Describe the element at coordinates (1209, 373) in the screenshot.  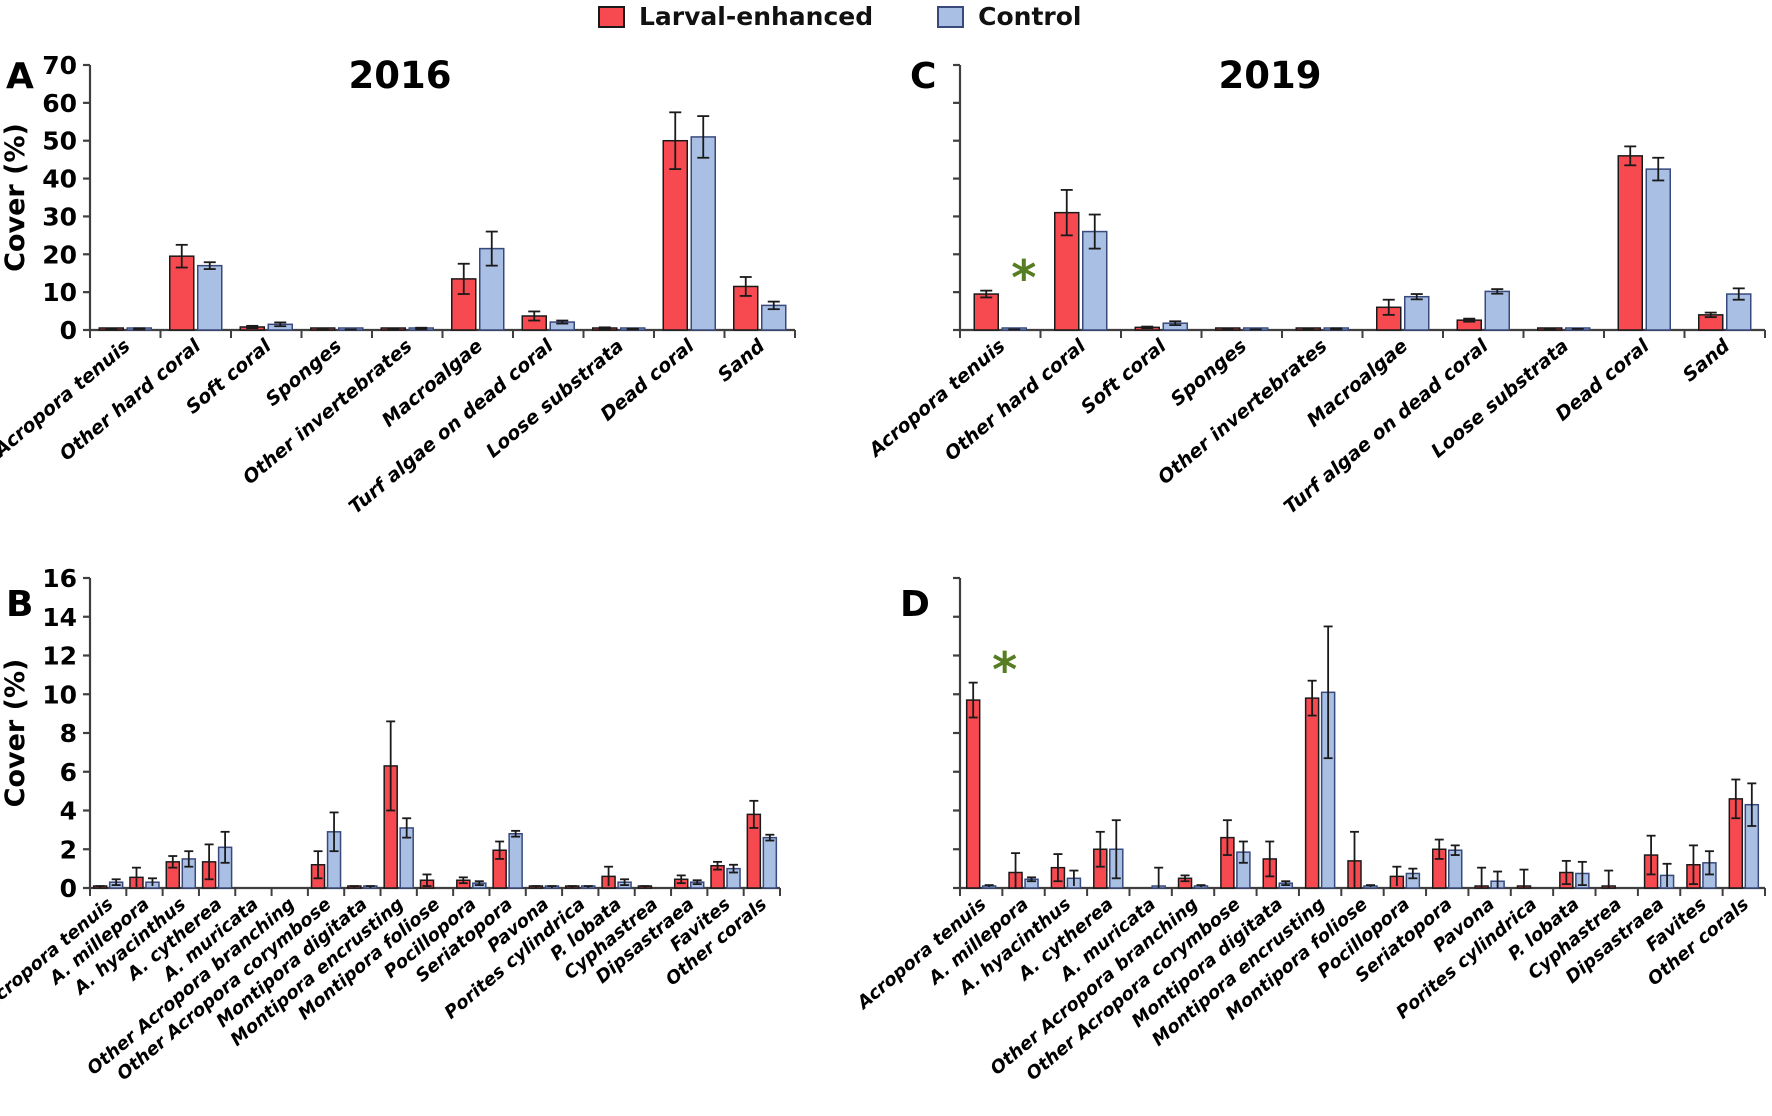
I see `x-category-label: Sponges` at that location.